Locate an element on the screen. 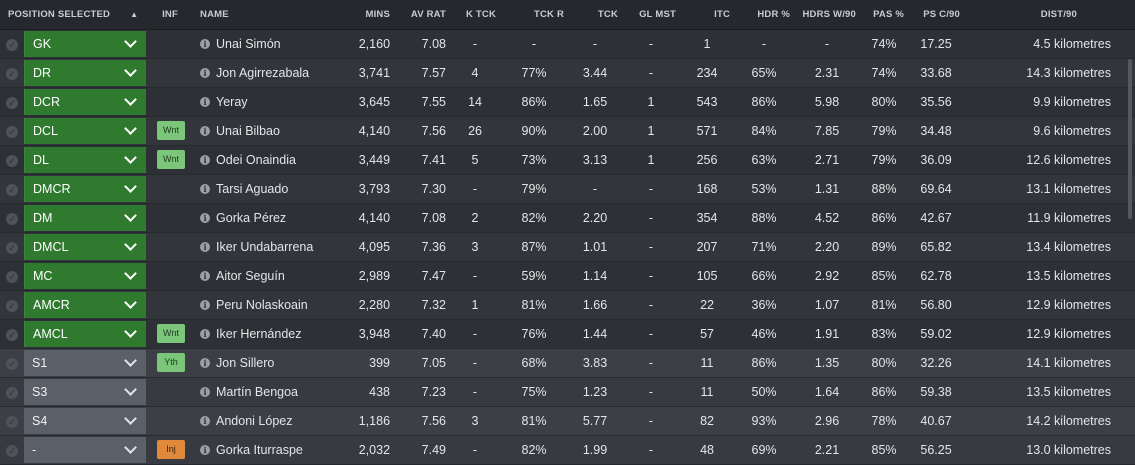 The height and width of the screenshot is (465, 1135). player-name: Yeray is located at coordinates (232, 101).